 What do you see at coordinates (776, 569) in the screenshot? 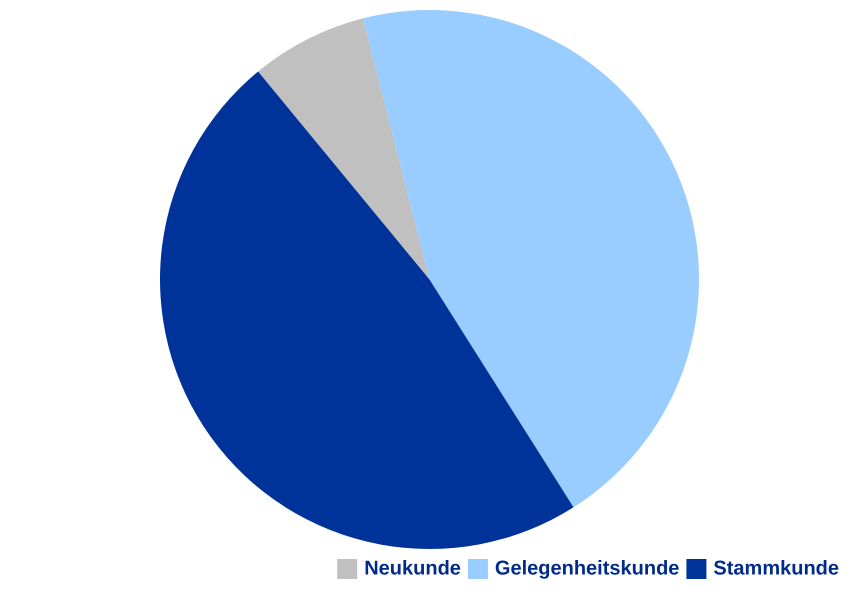
I see `legend-label: Stammkunde` at bounding box center [776, 569].